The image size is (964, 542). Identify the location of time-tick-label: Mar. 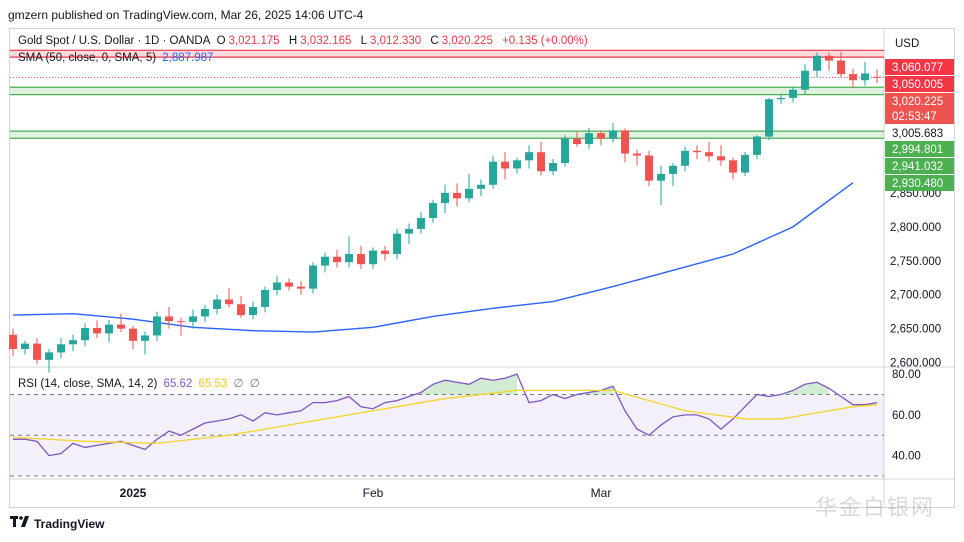
(601, 493).